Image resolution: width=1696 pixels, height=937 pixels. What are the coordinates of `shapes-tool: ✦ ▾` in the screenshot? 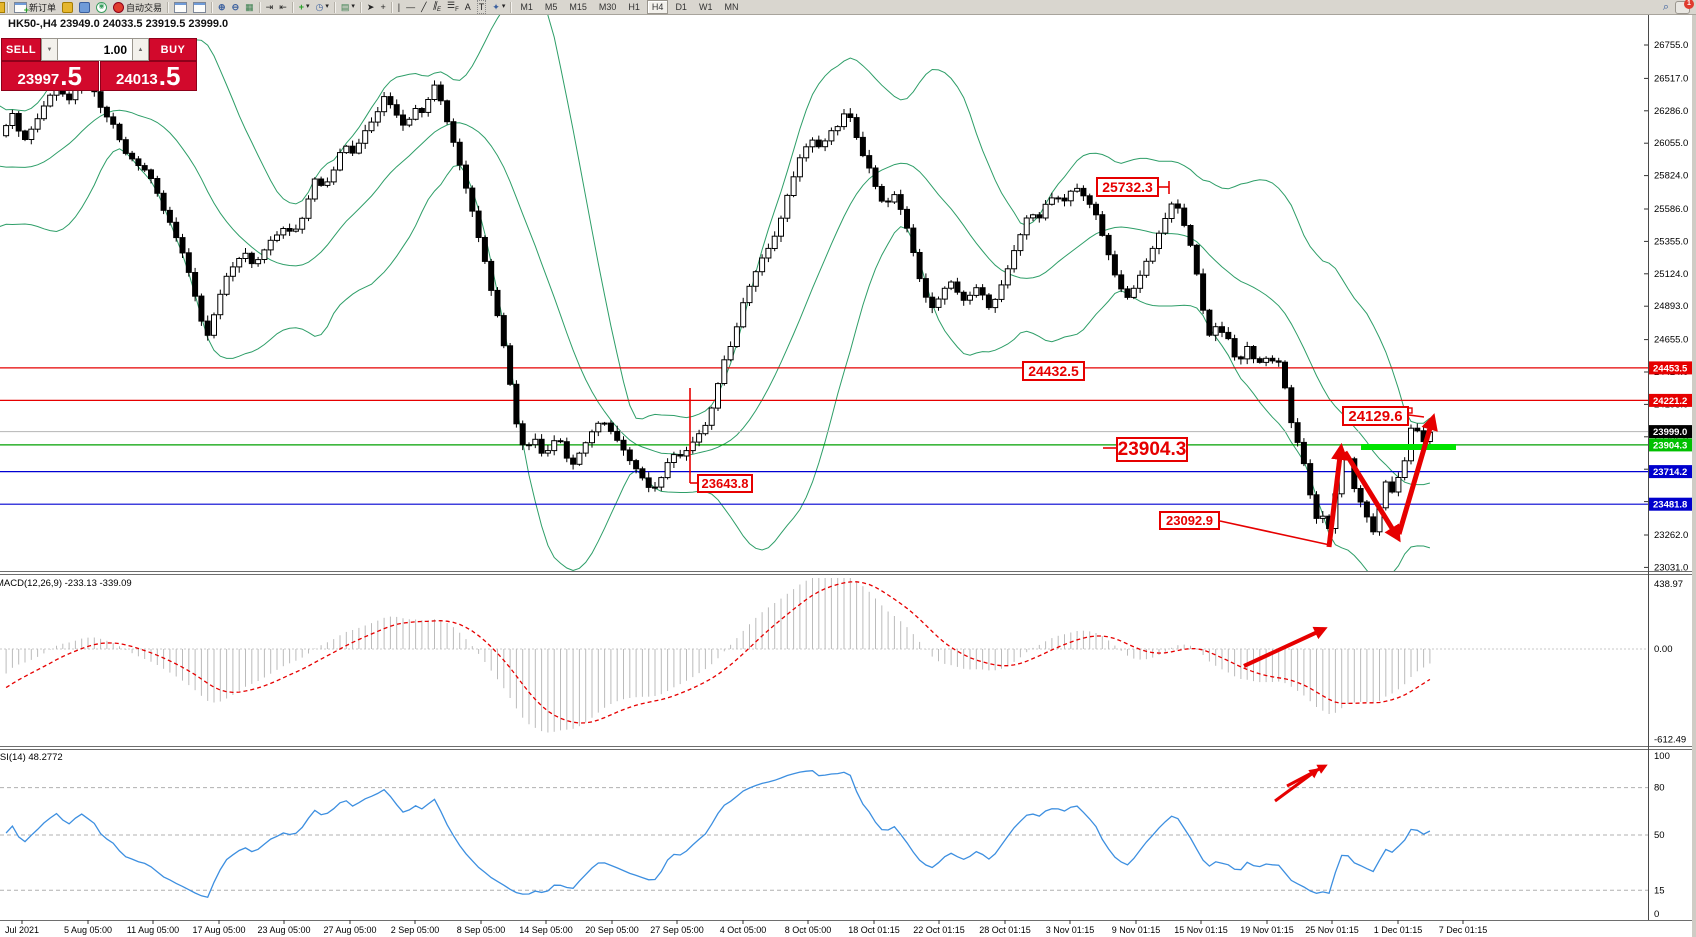 It's located at (499, 7).